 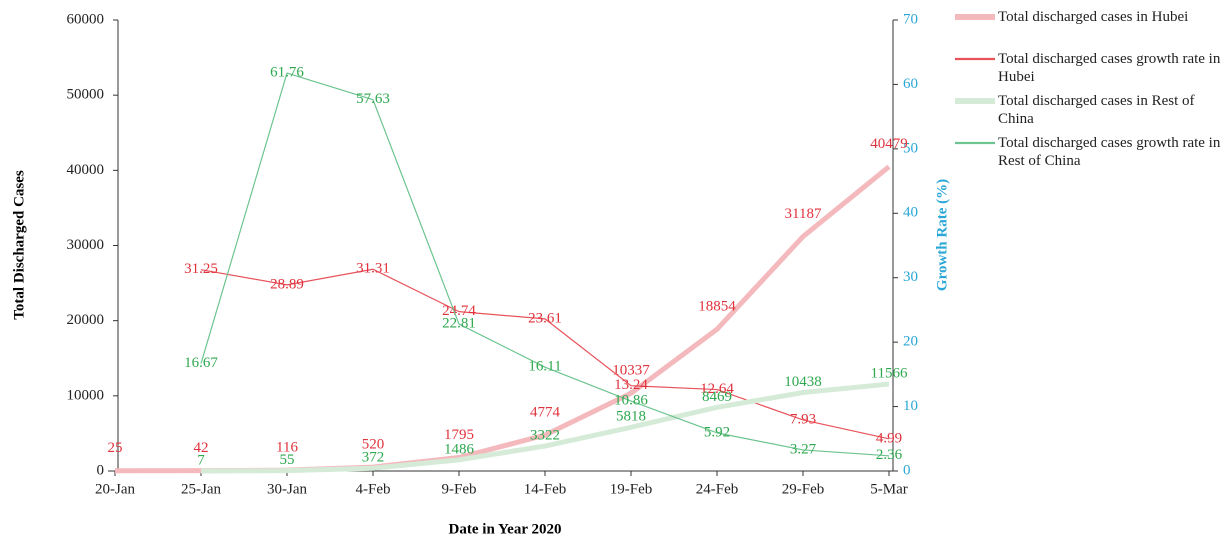 I want to click on legend-entry: Total discharged cases in Hubei, so click(x=1093, y=17).